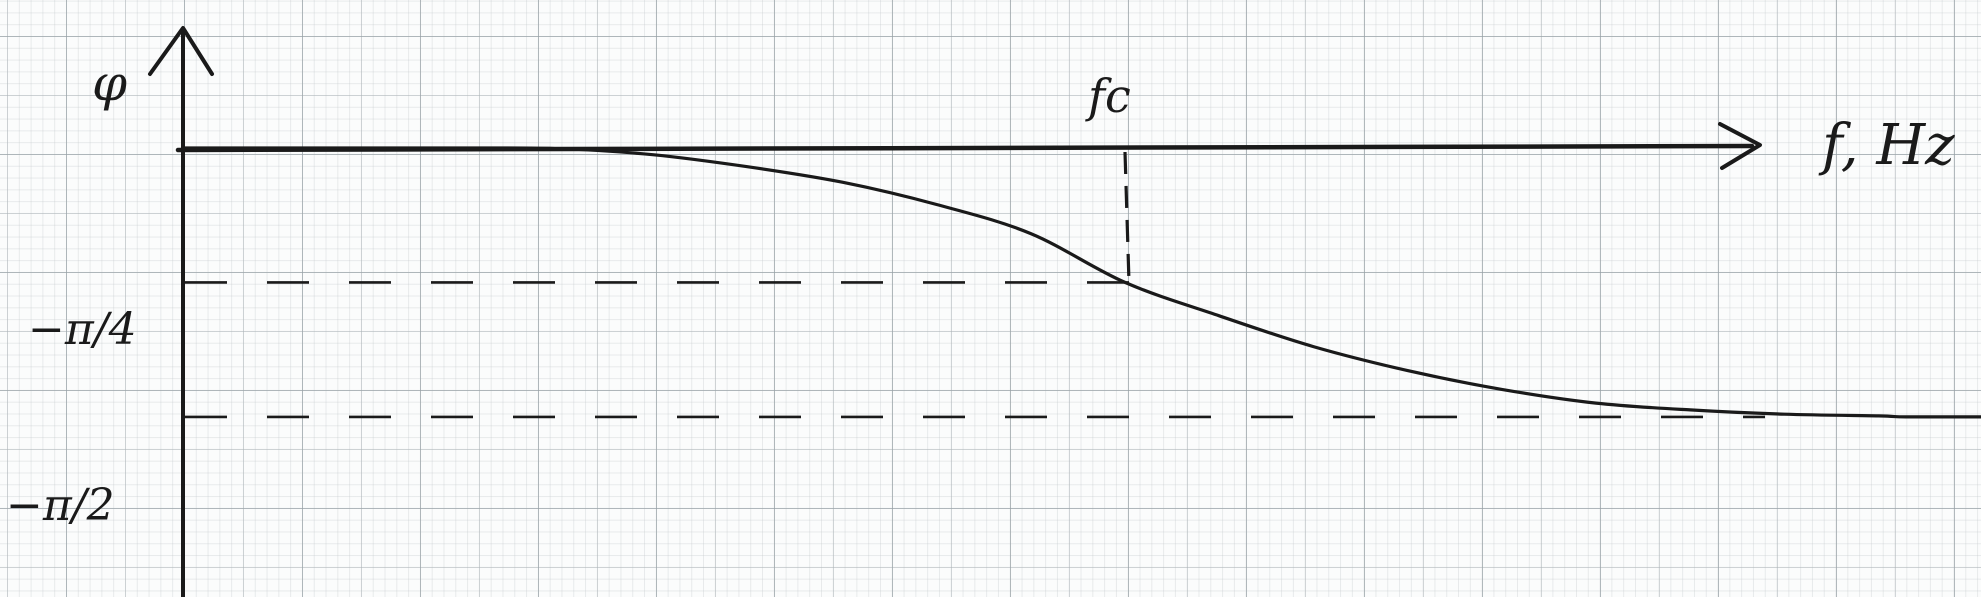 The height and width of the screenshot is (597, 1981). What do you see at coordinates (1740, 146) in the screenshot?
I see `x-axis-arrowhead` at bounding box center [1740, 146].